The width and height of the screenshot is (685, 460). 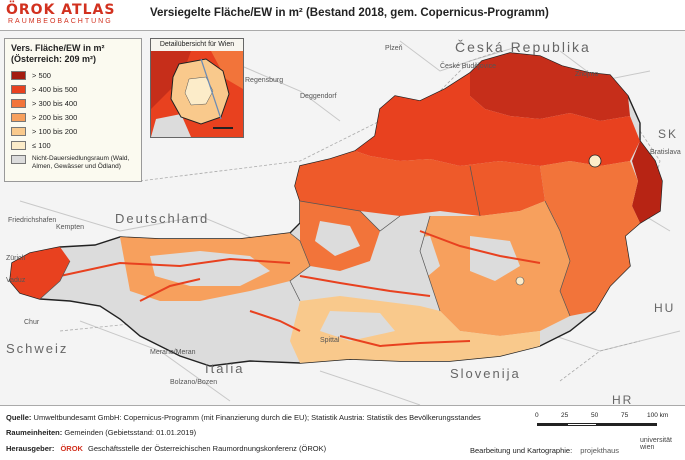 I want to click on univ-line1: universität, so click(x=656, y=440).